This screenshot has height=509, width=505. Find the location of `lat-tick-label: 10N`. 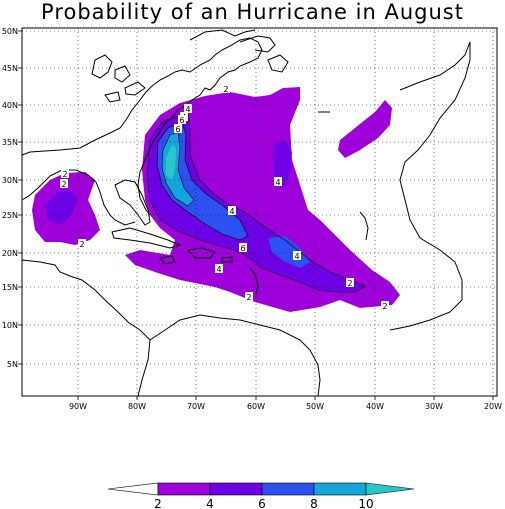

lat-tick-label: 10N is located at coordinates (10, 325).